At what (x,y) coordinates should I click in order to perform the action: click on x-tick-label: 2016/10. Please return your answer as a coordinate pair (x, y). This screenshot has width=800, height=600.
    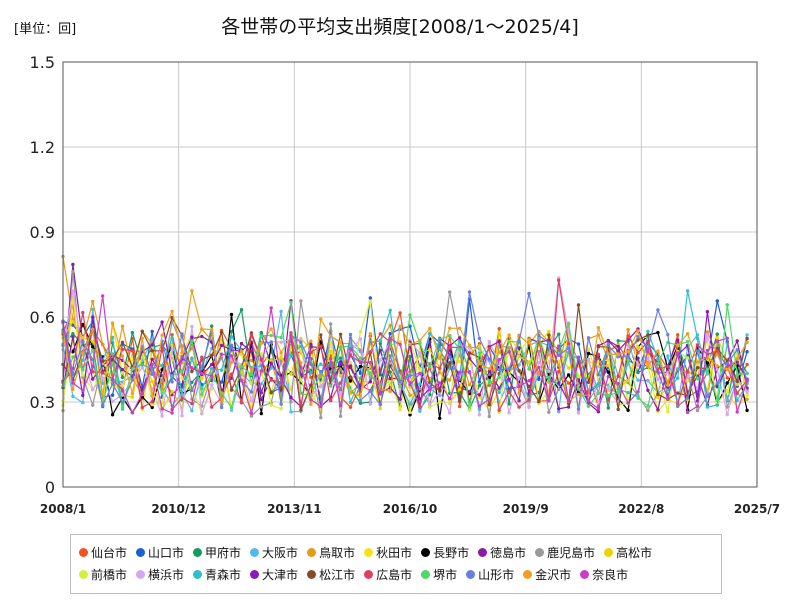
    Looking at the image, I should click on (410, 509).